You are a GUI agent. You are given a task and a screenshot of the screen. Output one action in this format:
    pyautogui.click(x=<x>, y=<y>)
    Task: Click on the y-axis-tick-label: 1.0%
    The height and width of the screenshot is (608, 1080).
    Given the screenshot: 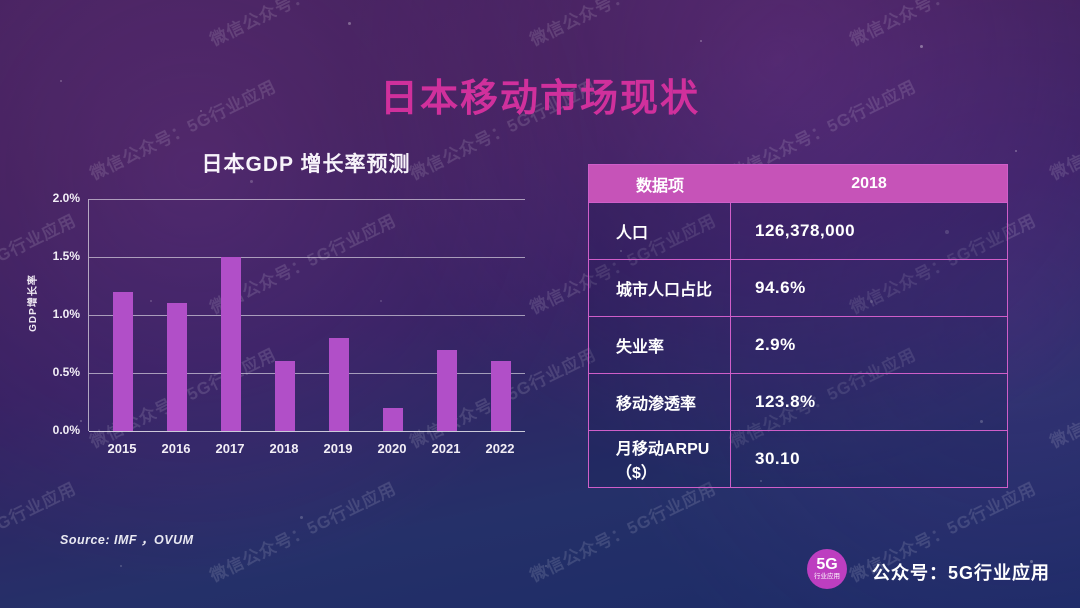 What is the action you would take?
    pyautogui.click(x=66, y=314)
    